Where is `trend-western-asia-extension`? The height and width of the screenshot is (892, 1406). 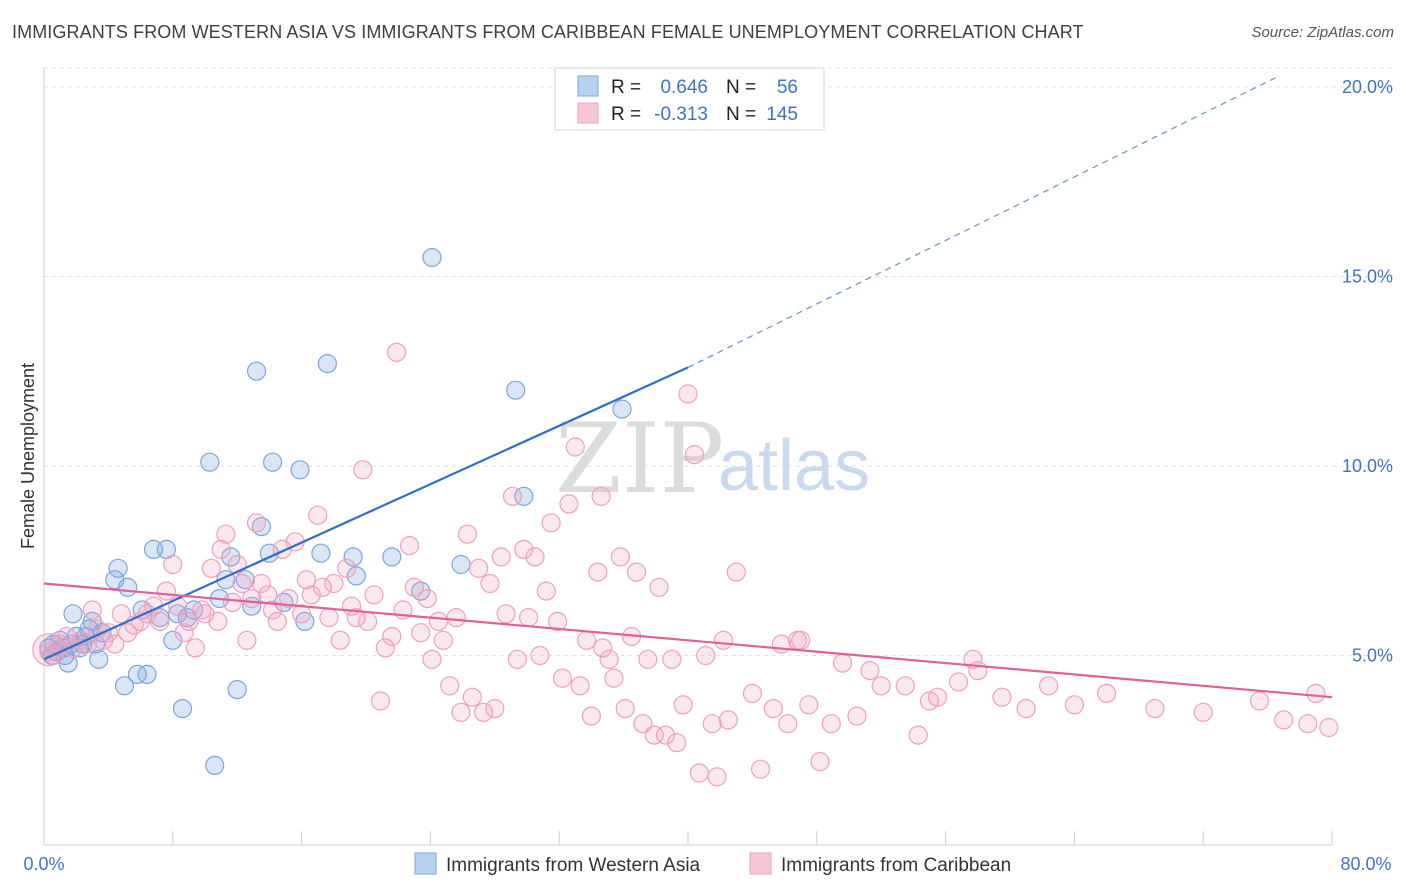 trend-western-asia-extension is located at coordinates (984, 221).